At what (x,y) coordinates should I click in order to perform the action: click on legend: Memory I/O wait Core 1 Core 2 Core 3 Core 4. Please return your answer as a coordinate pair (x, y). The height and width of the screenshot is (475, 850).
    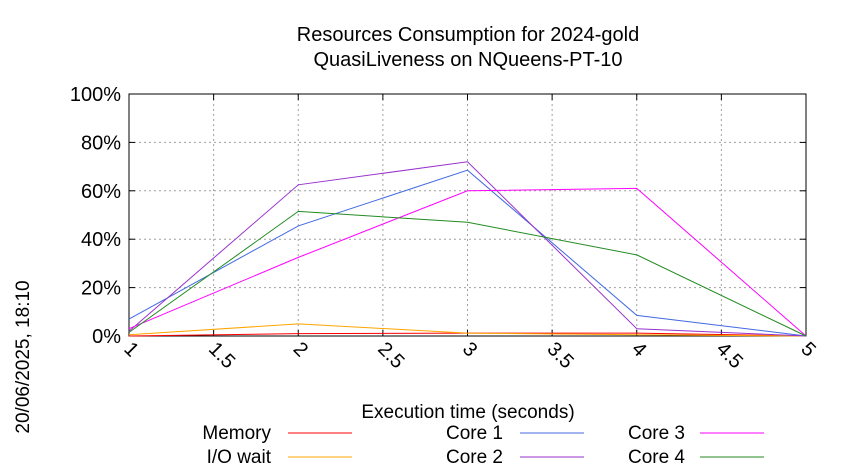
    Looking at the image, I should click on (483, 445).